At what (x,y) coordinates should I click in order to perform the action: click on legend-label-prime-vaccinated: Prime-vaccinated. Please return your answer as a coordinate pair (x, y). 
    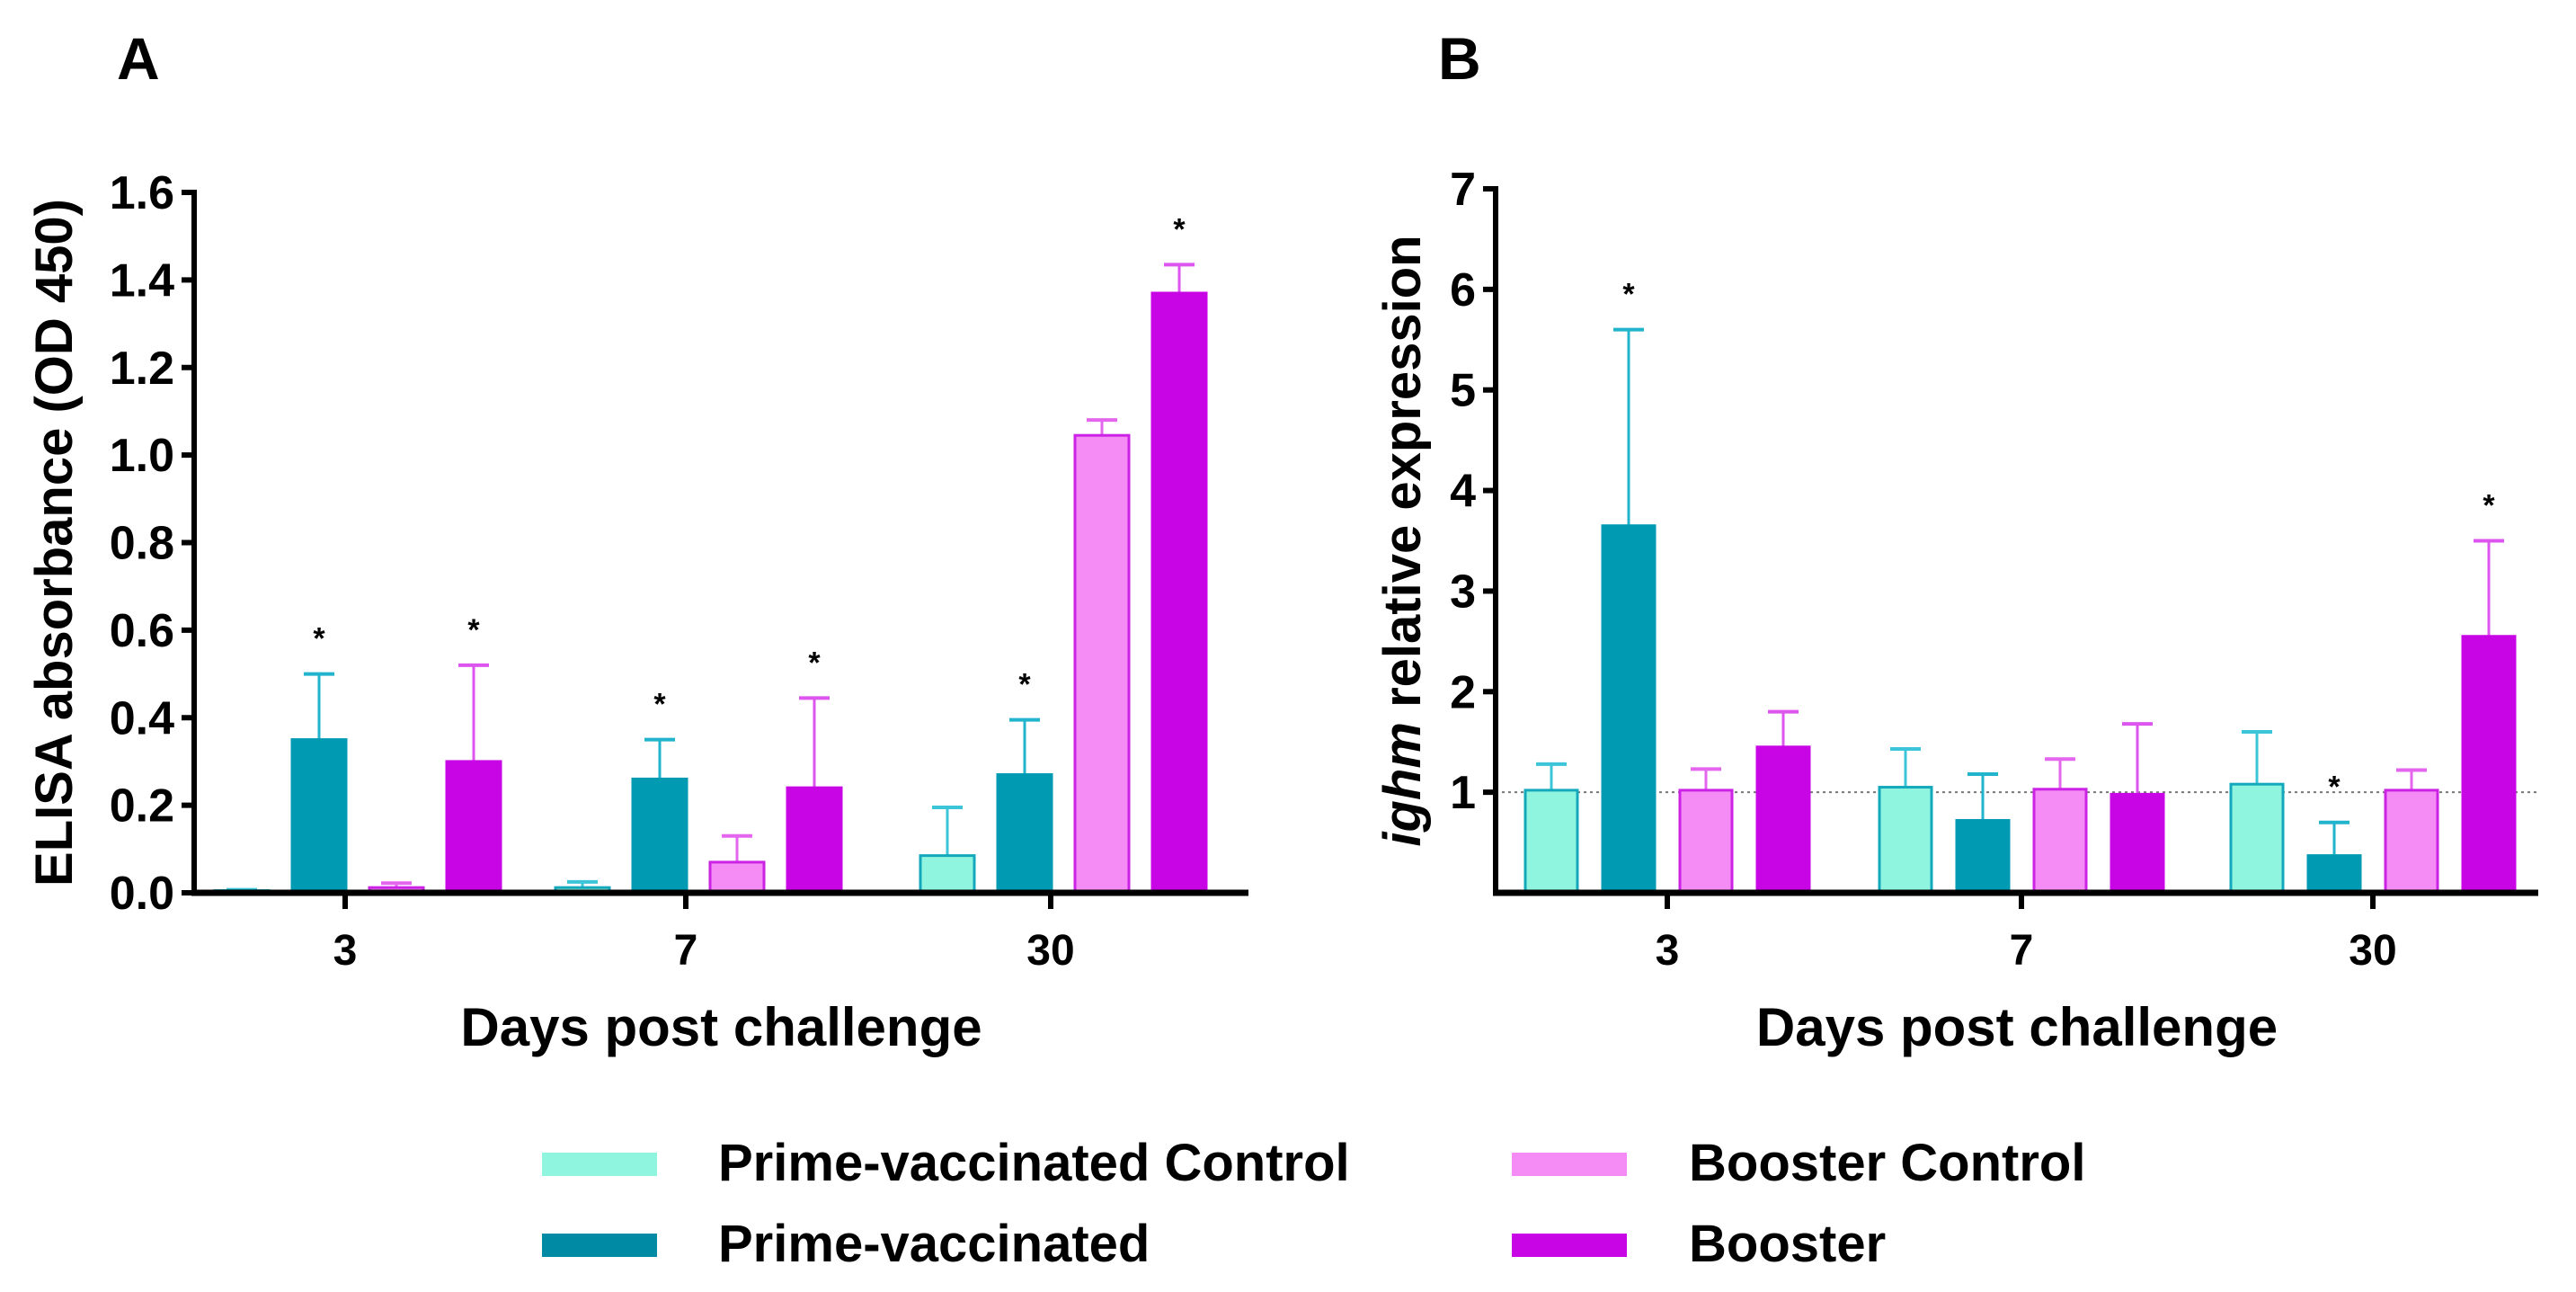
    Looking at the image, I should click on (934, 1244).